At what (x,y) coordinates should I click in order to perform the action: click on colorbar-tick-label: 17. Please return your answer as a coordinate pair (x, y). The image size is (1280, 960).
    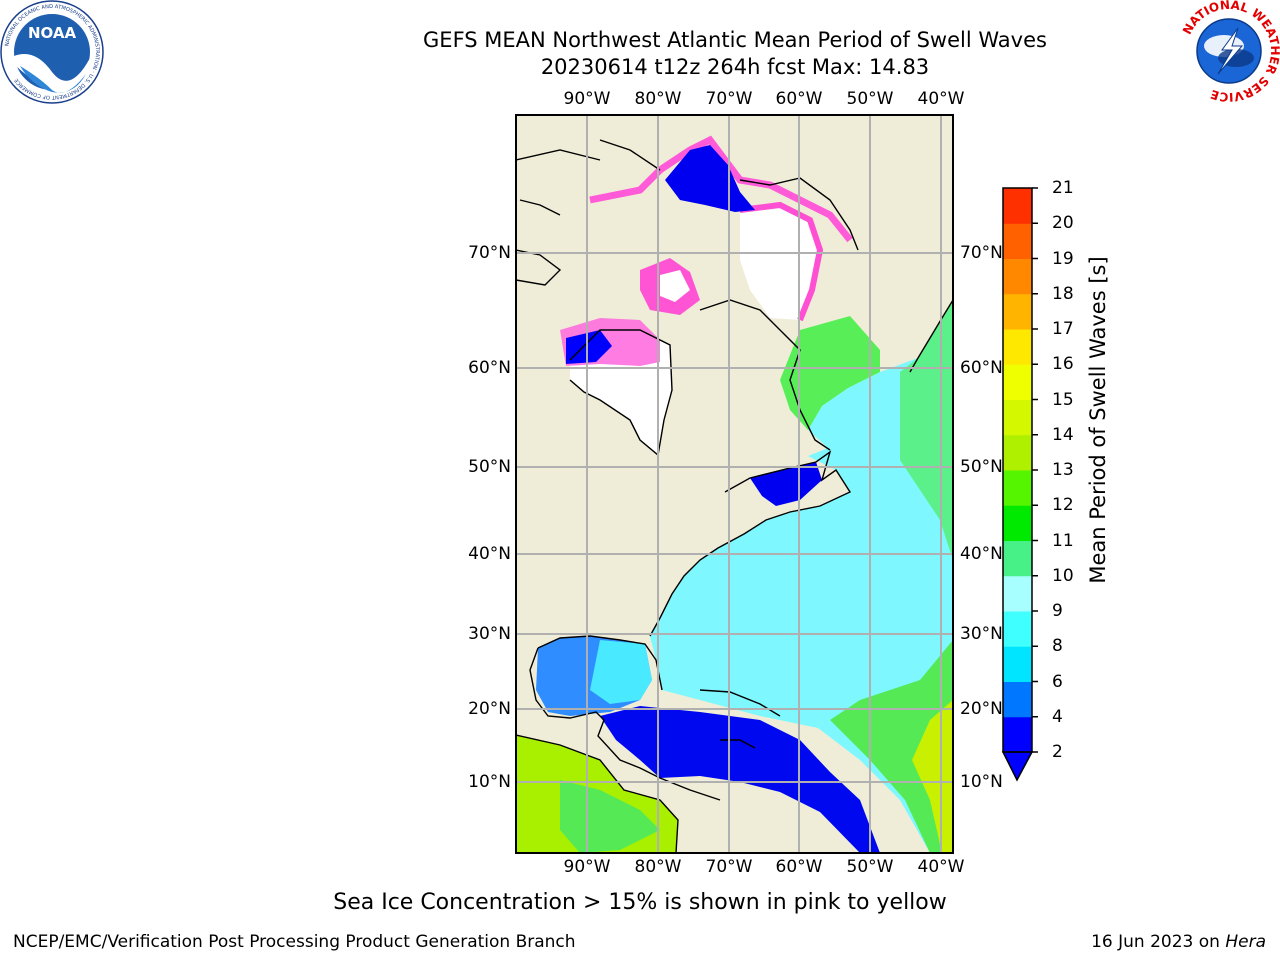
    Looking at the image, I should click on (1063, 329).